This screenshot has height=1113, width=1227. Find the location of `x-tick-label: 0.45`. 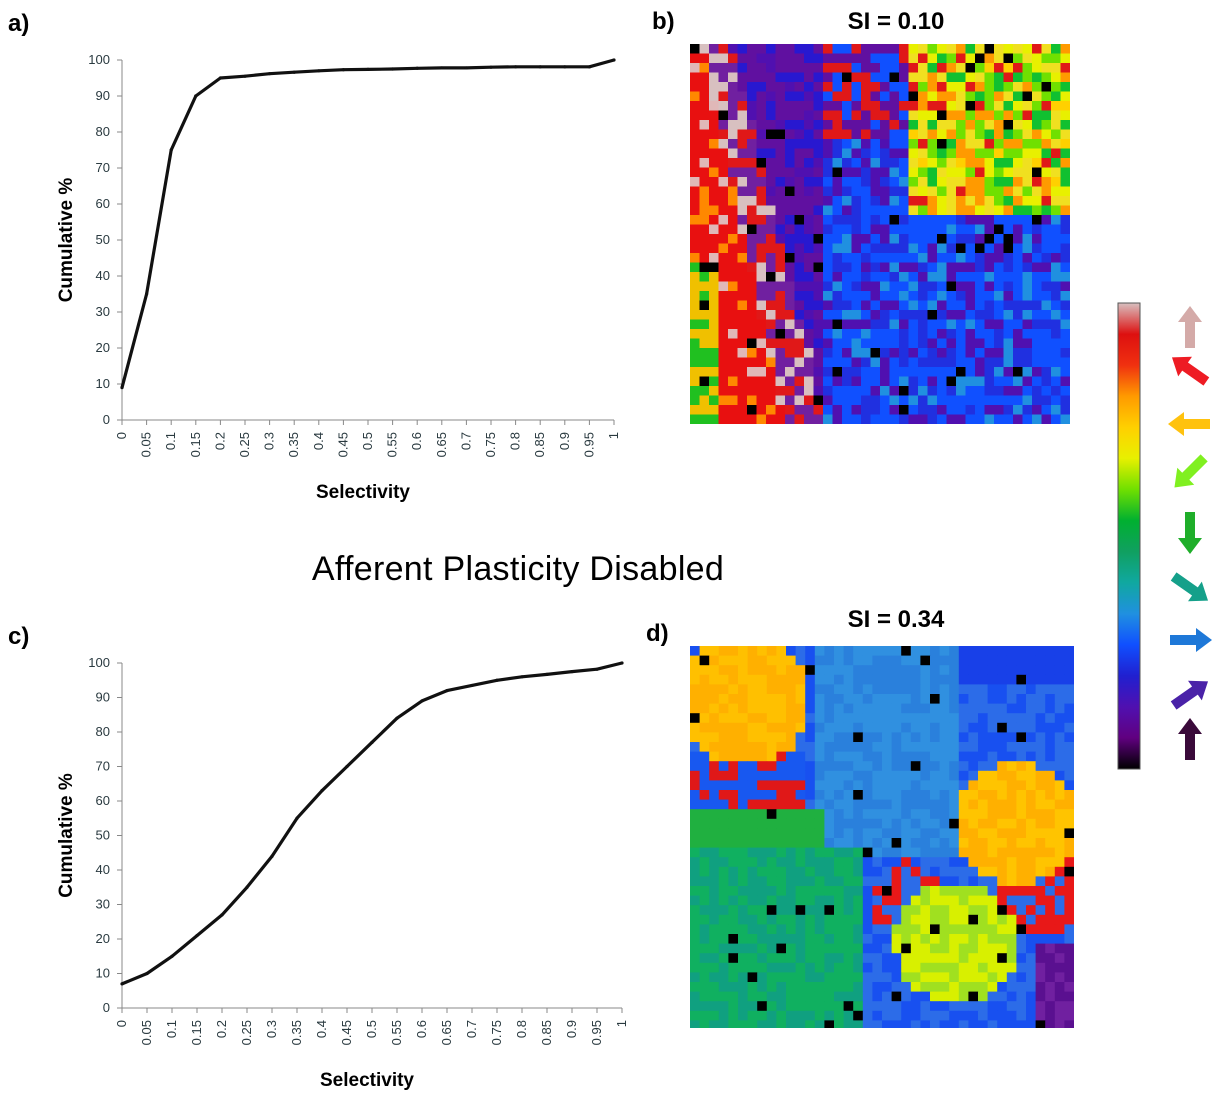

x-tick-label: 0.45 is located at coordinates (342, 444).